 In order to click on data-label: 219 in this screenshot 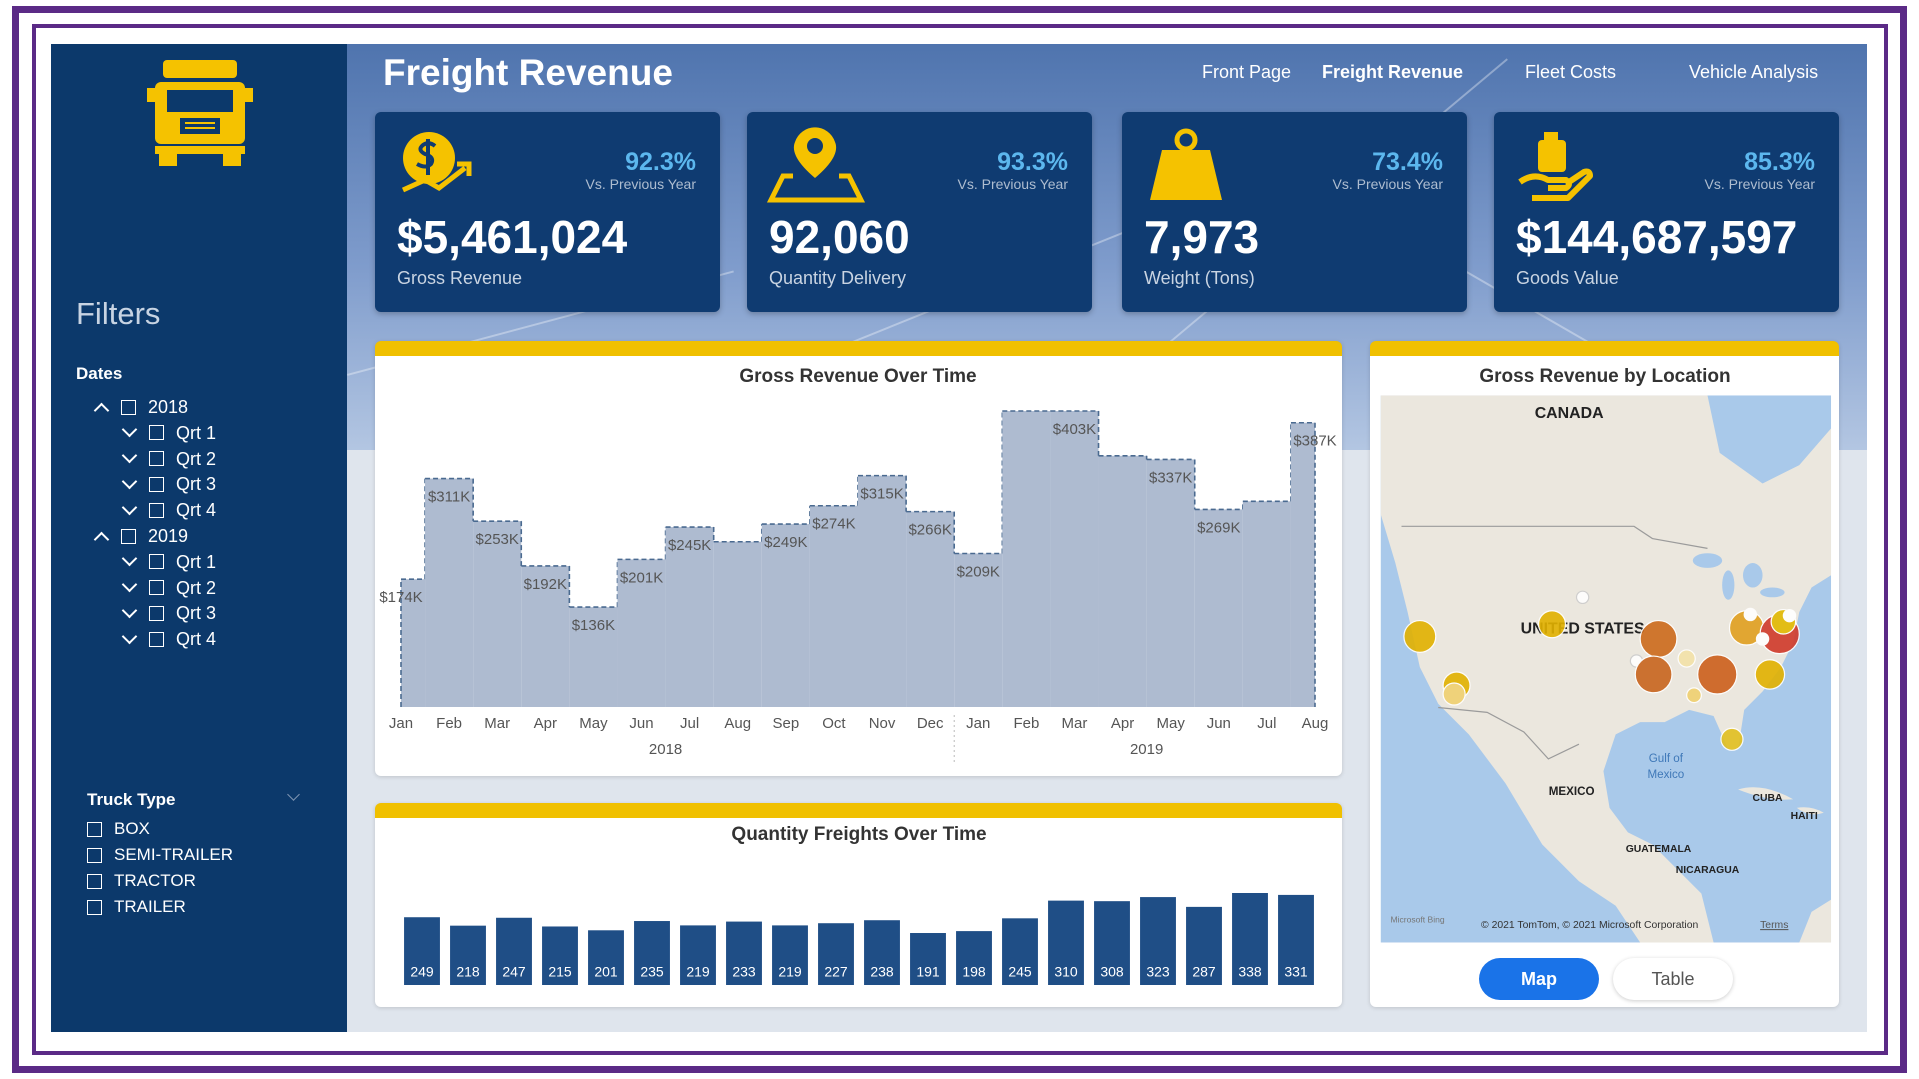, I will do `click(790, 972)`.